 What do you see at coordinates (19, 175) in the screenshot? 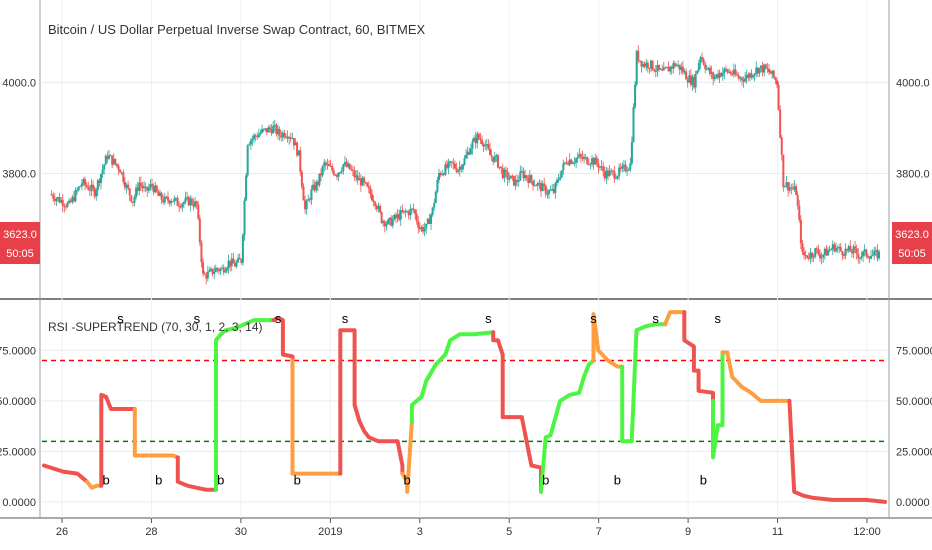
I see `price-y-tick-left: 3800.0` at bounding box center [19, 175].